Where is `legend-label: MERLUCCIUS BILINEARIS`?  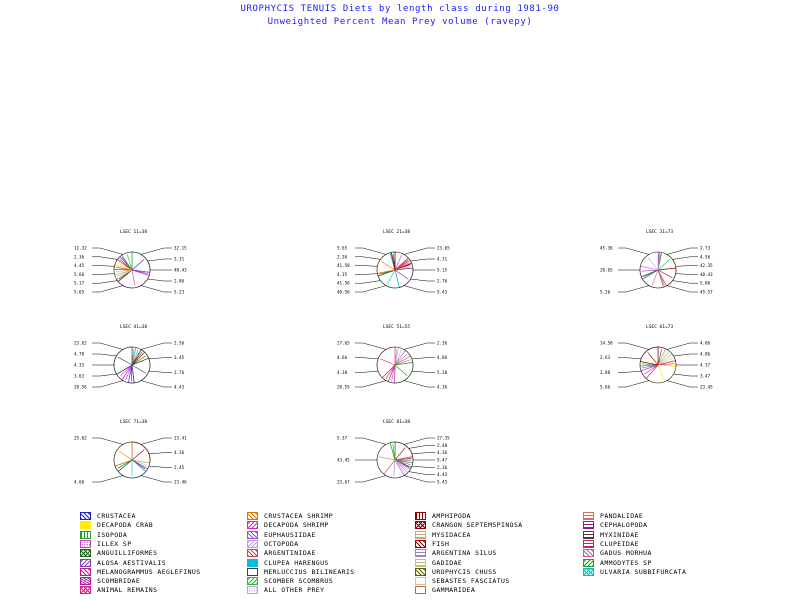 legend-label: MERLUCCIUS BILINEARIS is located at coordinates (309, 571).